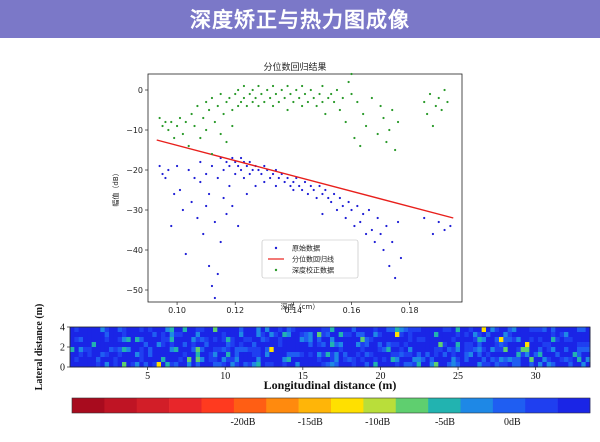 This screenshot has height=442, width=600. Describe the element at coordinates (310, 259) in the screenshot. I see `legend-box` at that location.